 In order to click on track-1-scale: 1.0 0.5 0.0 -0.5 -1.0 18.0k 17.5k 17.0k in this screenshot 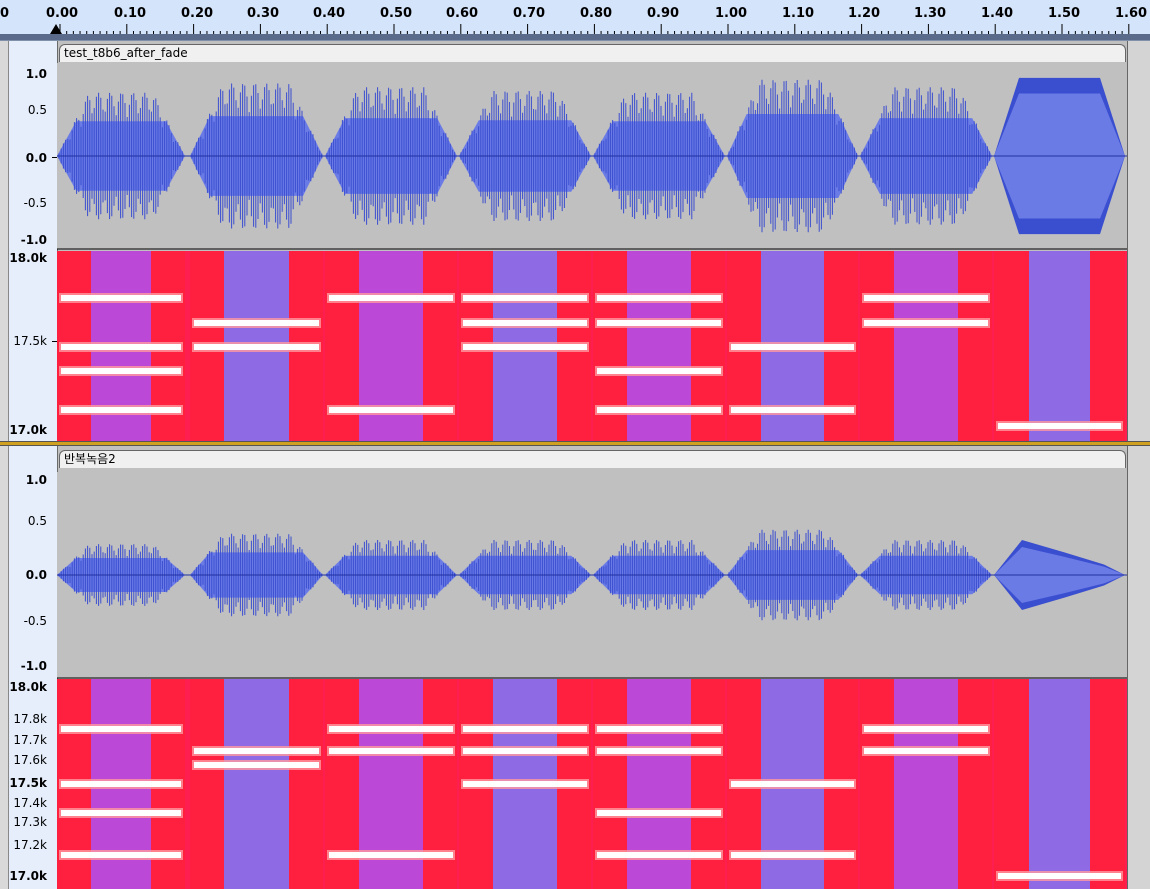, I will do `click(33, 241)`.